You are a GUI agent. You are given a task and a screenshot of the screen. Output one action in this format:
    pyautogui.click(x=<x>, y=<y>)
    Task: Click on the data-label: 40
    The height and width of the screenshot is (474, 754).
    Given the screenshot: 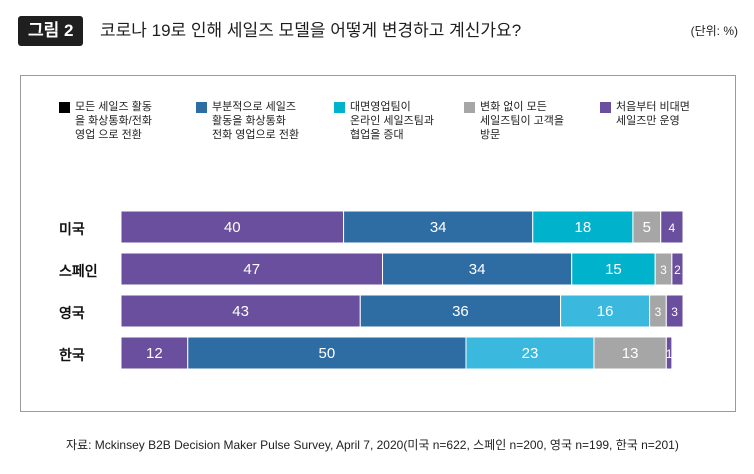 What is the action you would take?
    pyautogui.click(x=232, y=227)
    